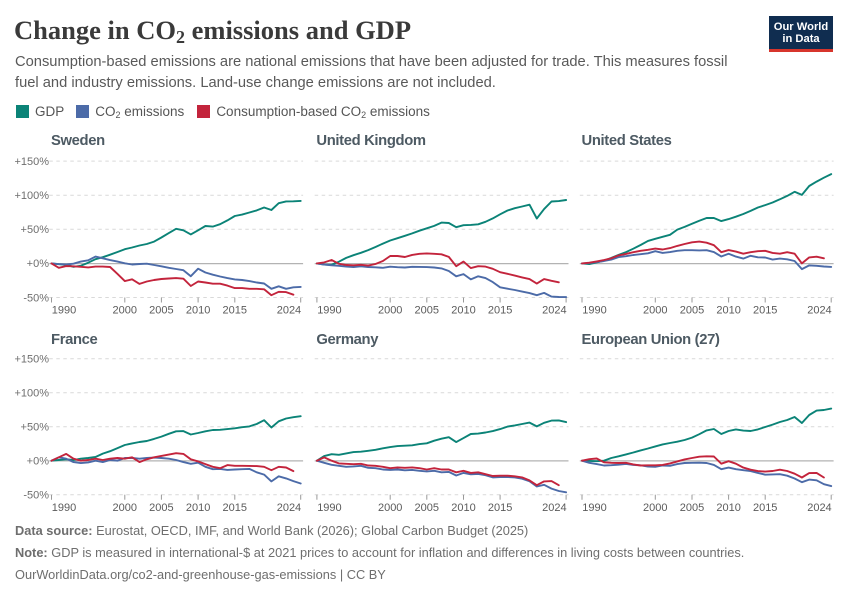 The image size is (850, 600). Describe the element at coordinates (74, 340) in the screenshot. I see `svg-text: France` at that location.